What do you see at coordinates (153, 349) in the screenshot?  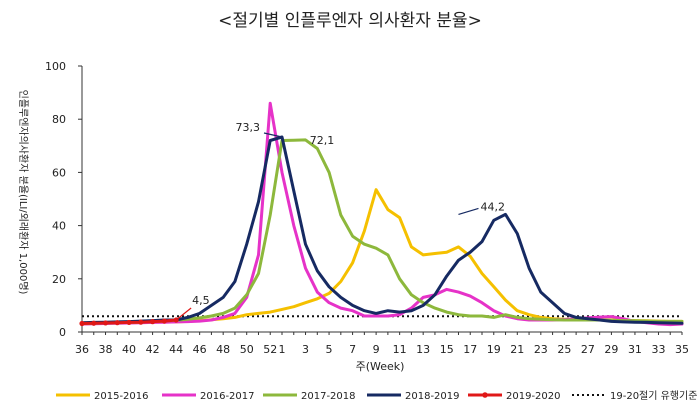 I see `x-tick-label: 42` at bounding box center [153, 349].